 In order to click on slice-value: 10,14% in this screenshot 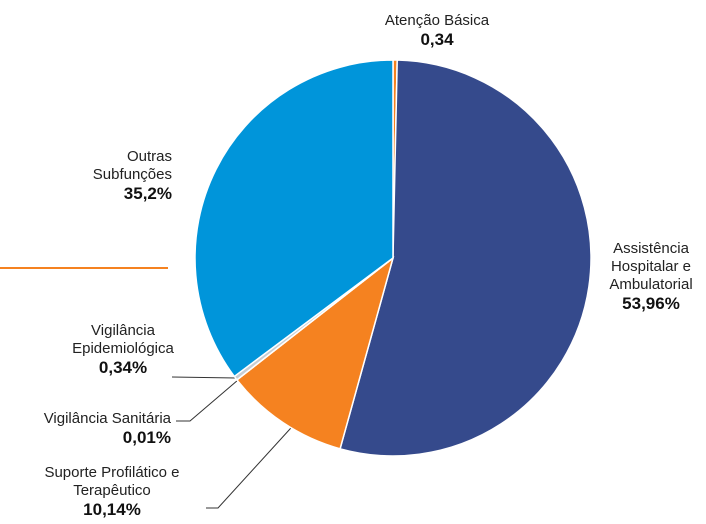, I will do `click(112, 509)`.